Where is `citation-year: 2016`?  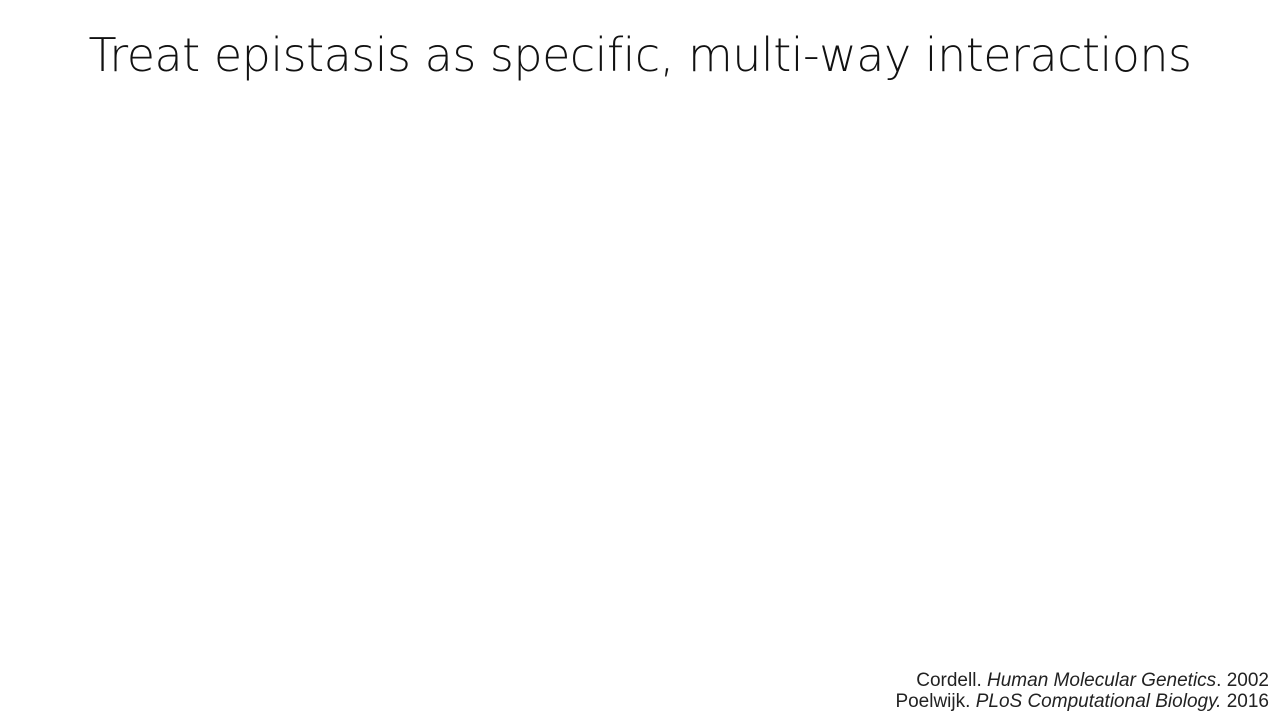 citation-year: 2016 is located at coordinates (1245, 701).